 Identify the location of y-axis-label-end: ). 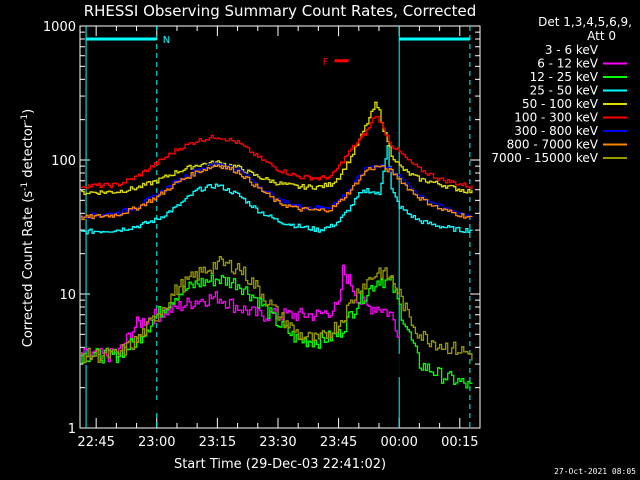
(28, 111).